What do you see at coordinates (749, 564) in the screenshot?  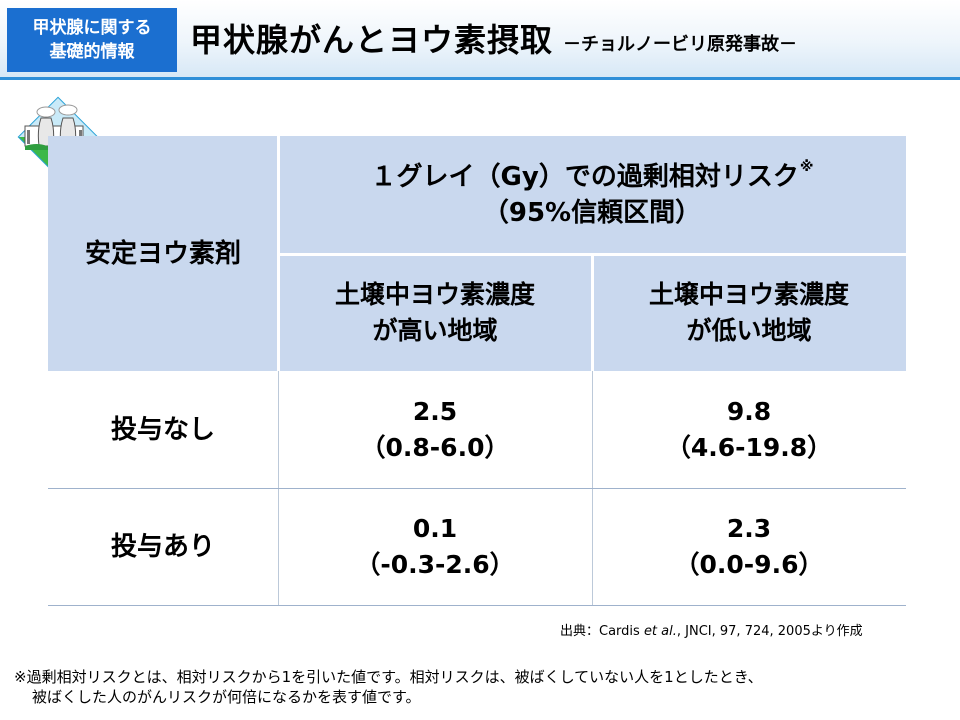 I see `ci-text: （0.0-9.6）` at bounding box center [749, 564].